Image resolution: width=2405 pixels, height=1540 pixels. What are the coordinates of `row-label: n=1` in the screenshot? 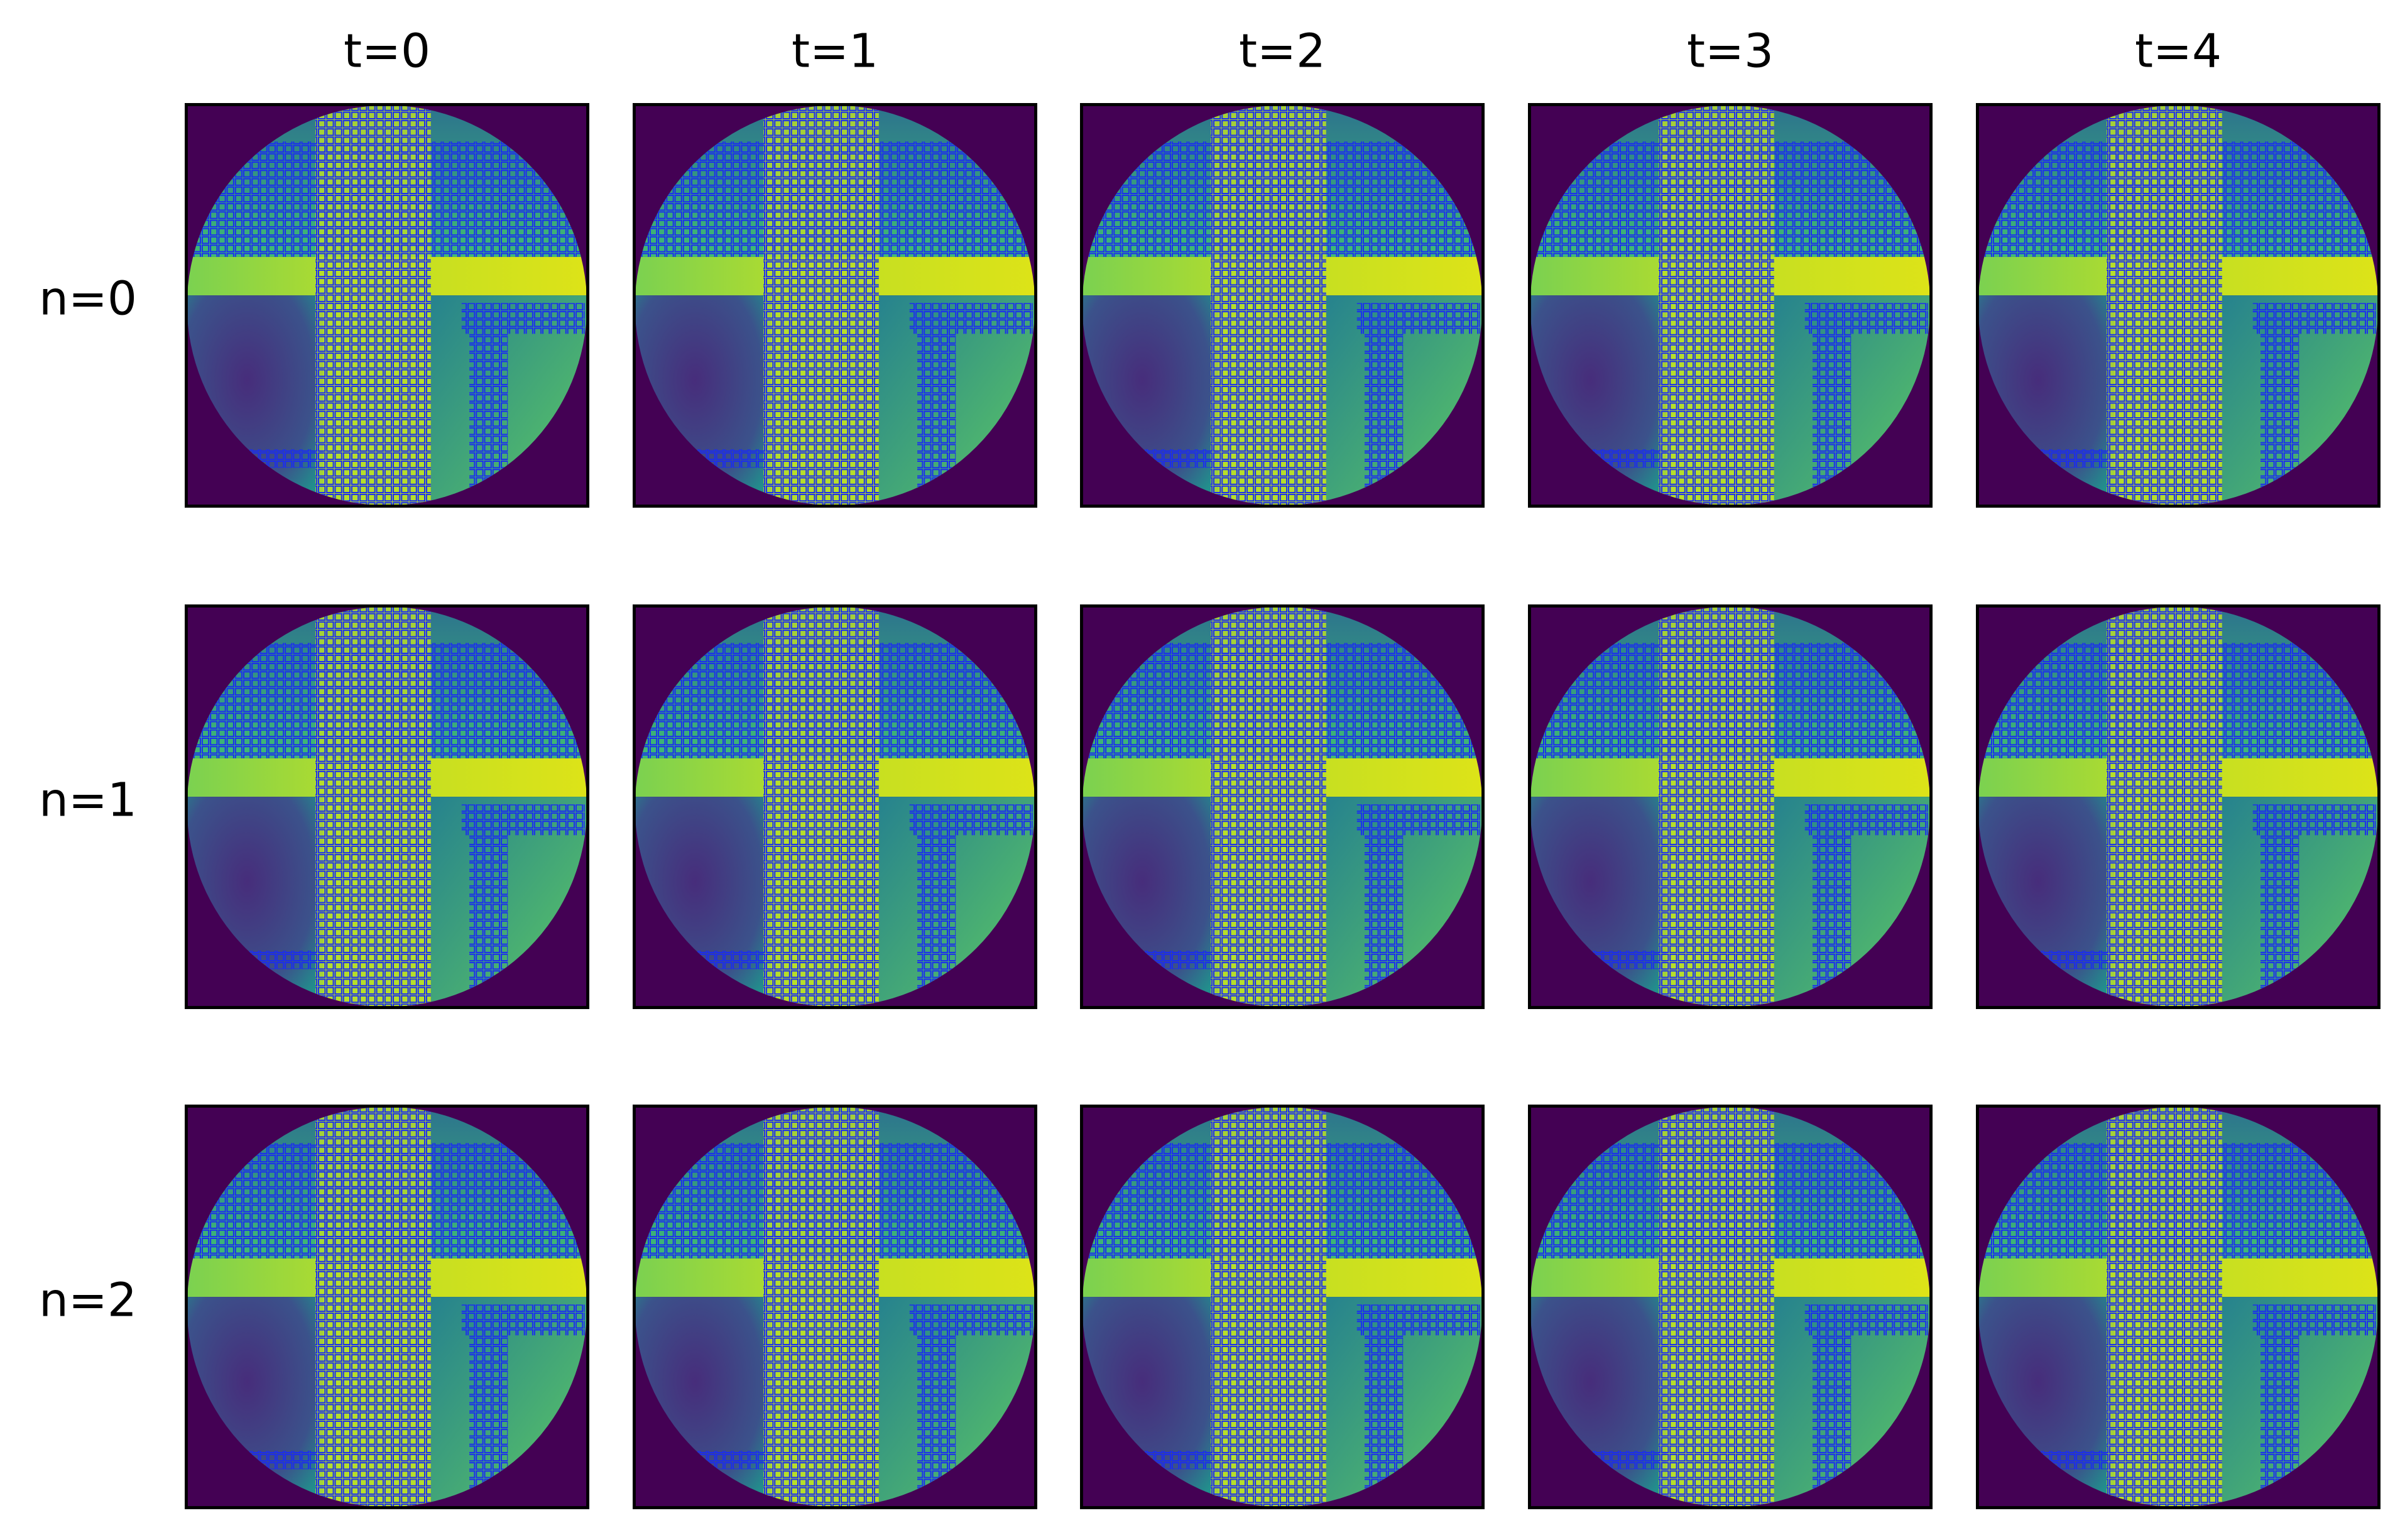 It's located at (88, 800).